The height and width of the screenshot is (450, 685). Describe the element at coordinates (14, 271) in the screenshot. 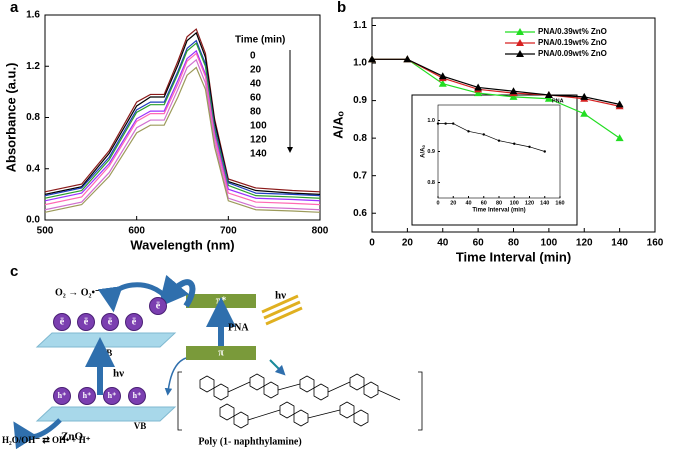

I see `panel-label: c` at that location.